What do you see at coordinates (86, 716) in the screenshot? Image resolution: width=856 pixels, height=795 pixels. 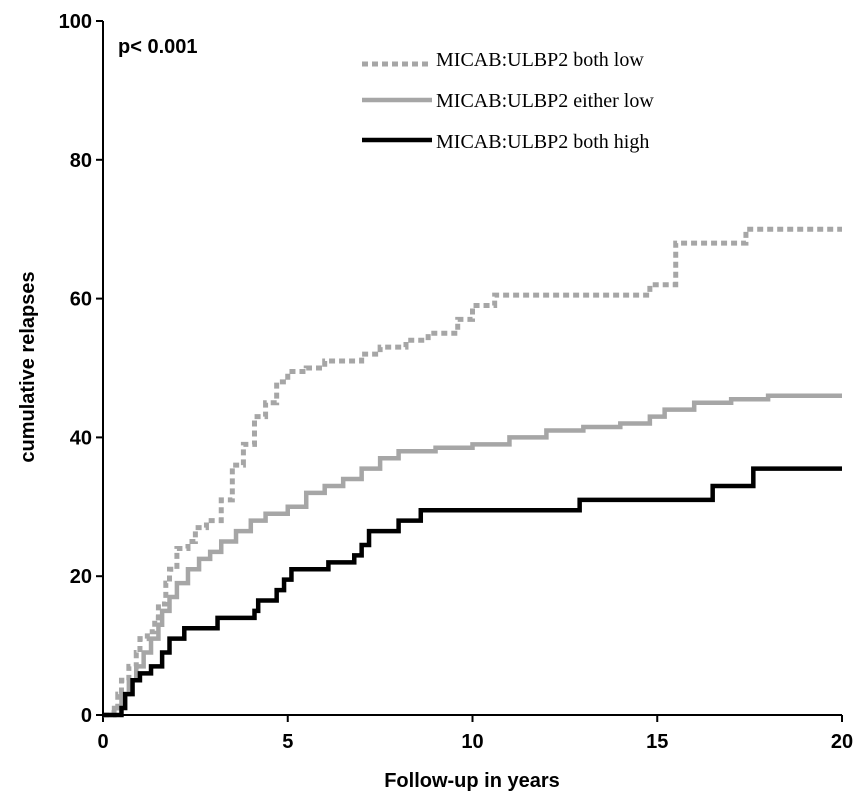 I see `y-tick-label-0: 0` at bounding box center [86, 716].